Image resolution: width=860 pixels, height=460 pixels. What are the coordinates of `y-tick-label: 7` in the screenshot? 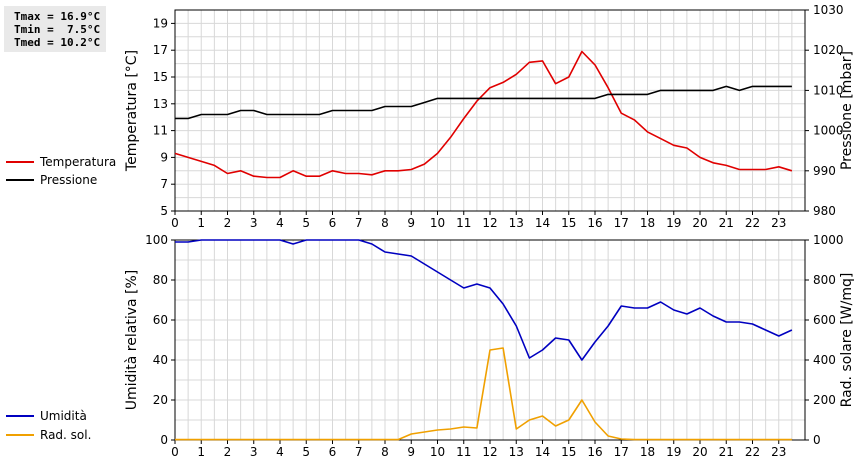 It's located at (164, 184).